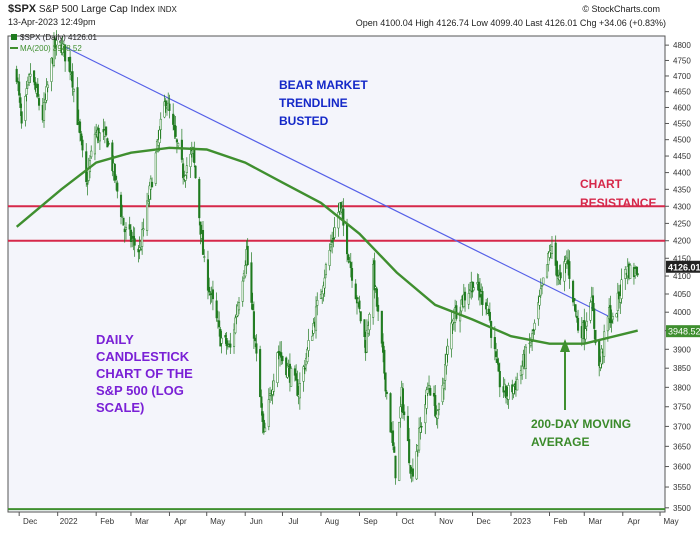  I want to click on x-tick-label: 2022, so click(69, 521).